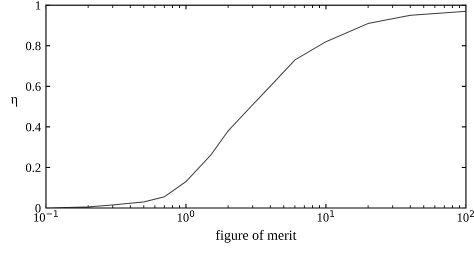 This screenshot has width=474, height=260. I want to click on x-tick-label: 10$^{1}$, so click(326, 216).